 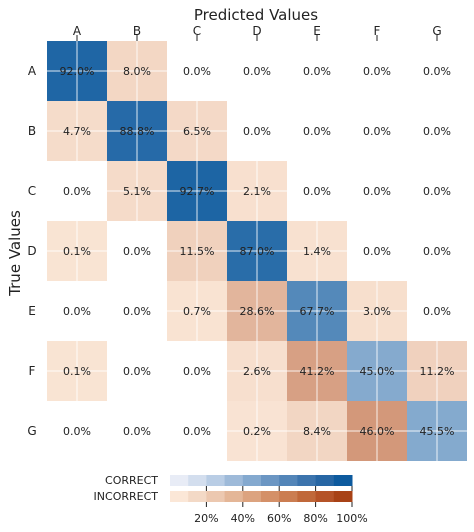 I want to click on cell-label: 87.0%, so click(x=257, y=251).